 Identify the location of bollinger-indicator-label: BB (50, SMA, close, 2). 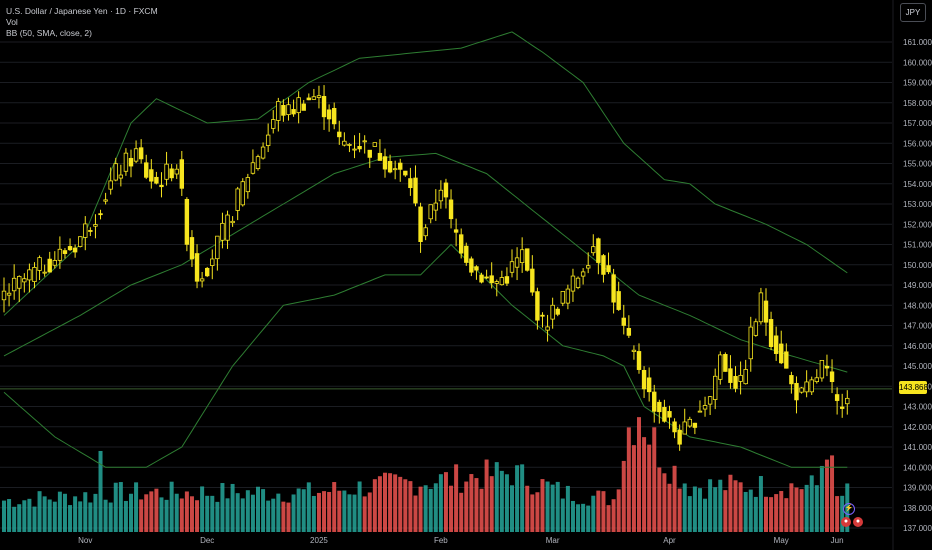
(49, 33).